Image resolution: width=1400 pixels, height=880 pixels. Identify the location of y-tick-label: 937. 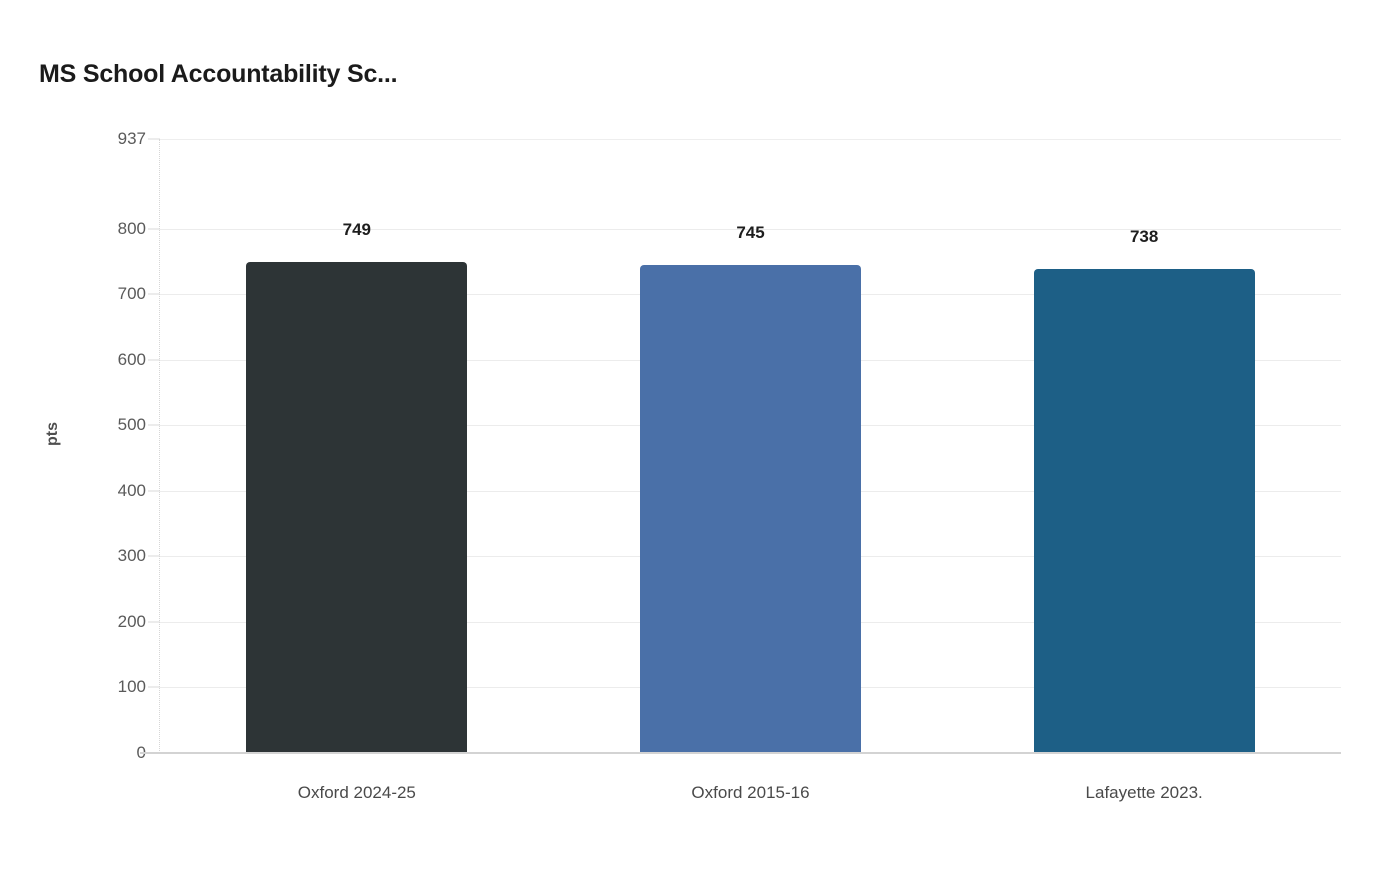
(131, 138).